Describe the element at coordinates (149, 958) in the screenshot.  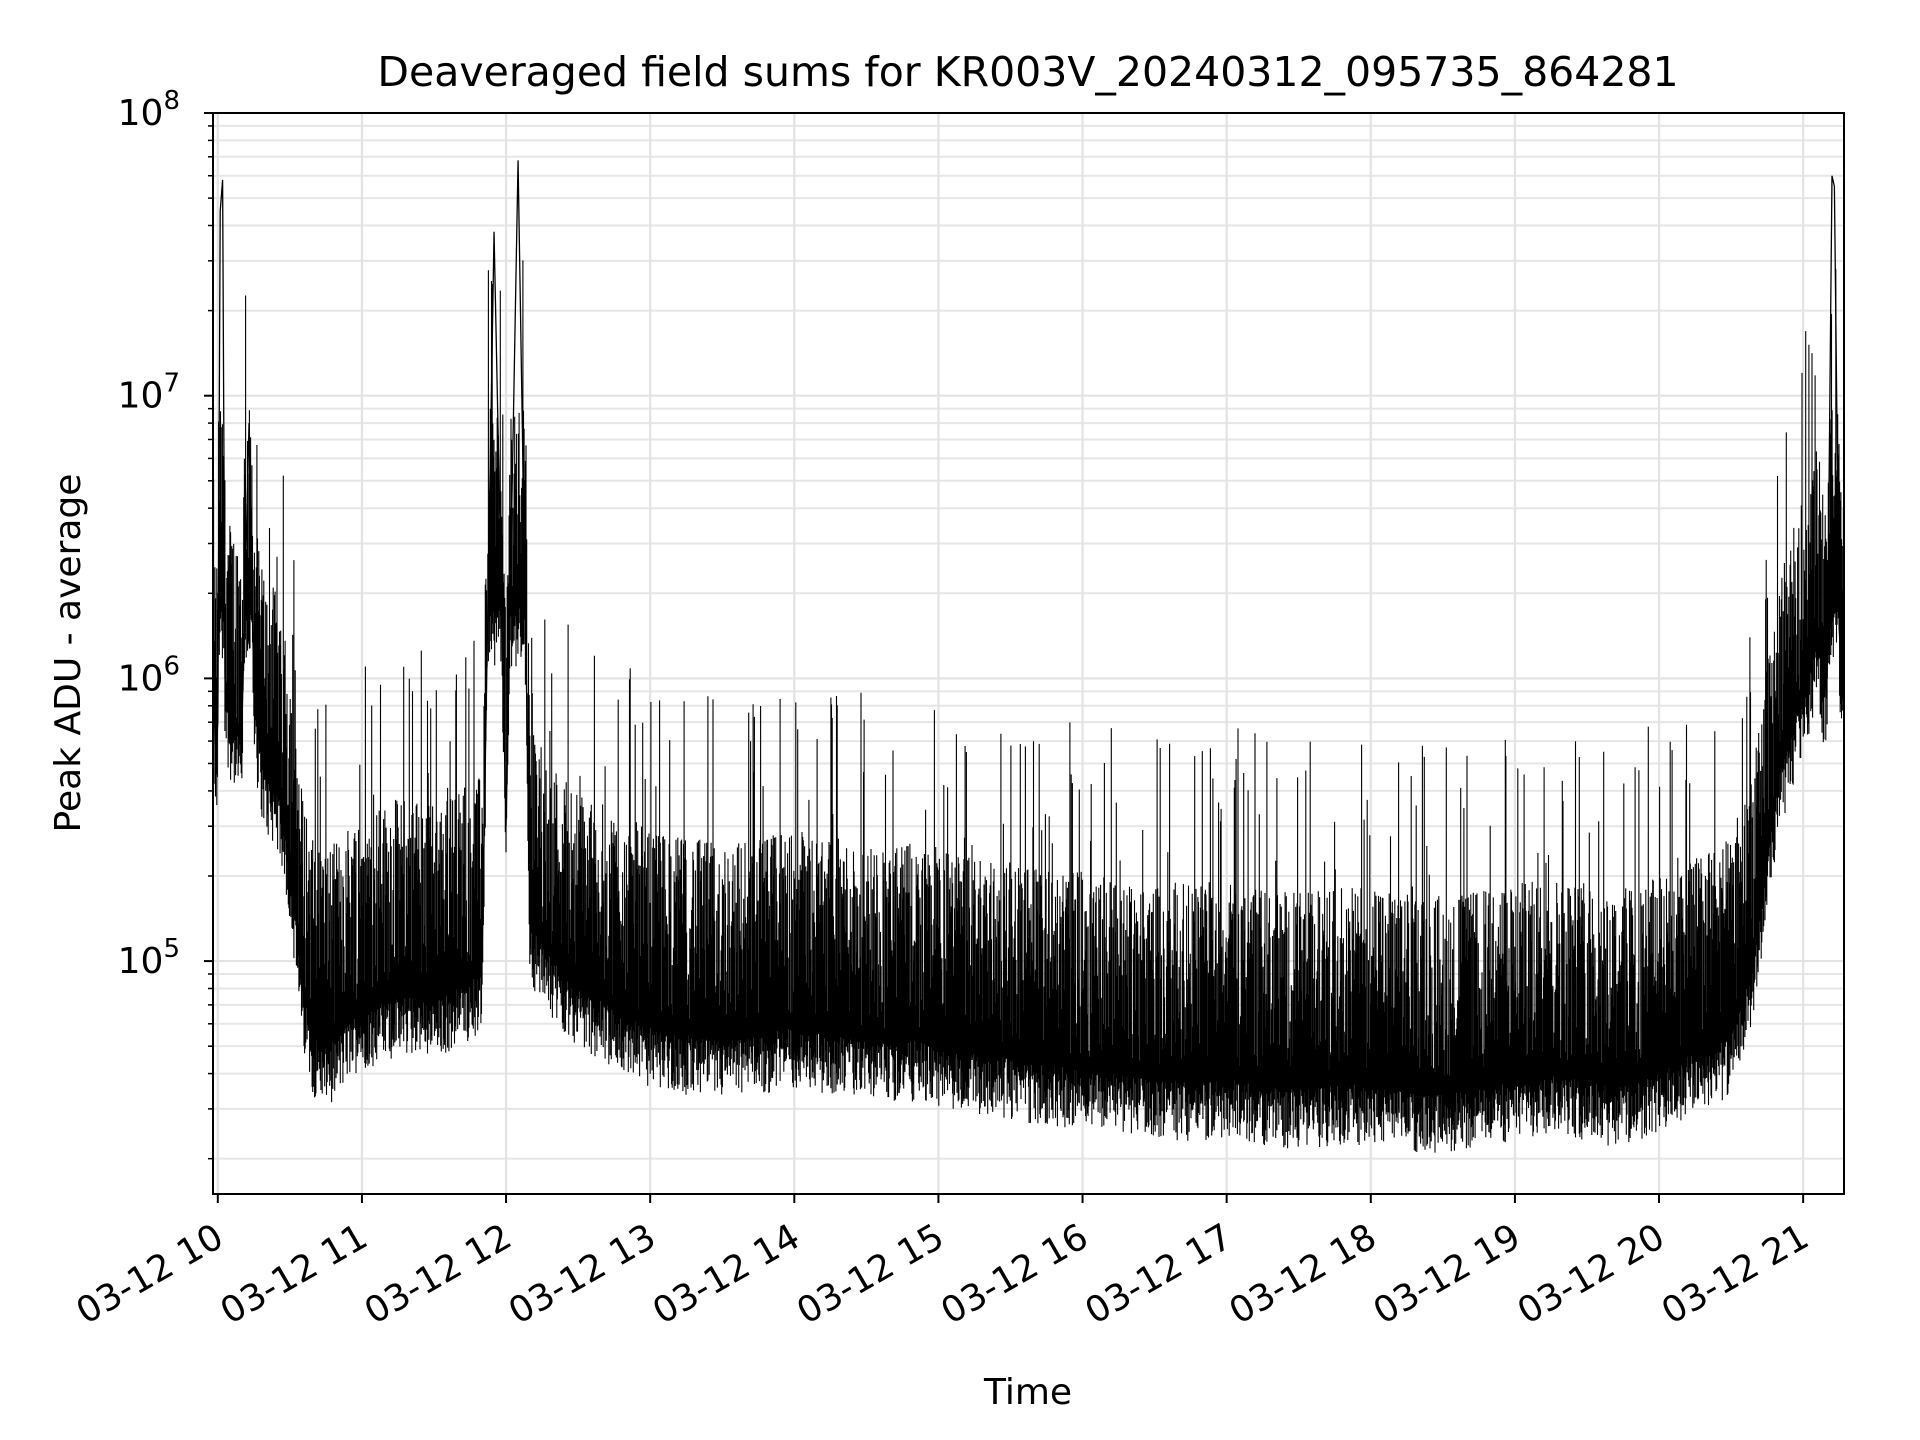
I see `y-tick-label: 10⁵` at that location.